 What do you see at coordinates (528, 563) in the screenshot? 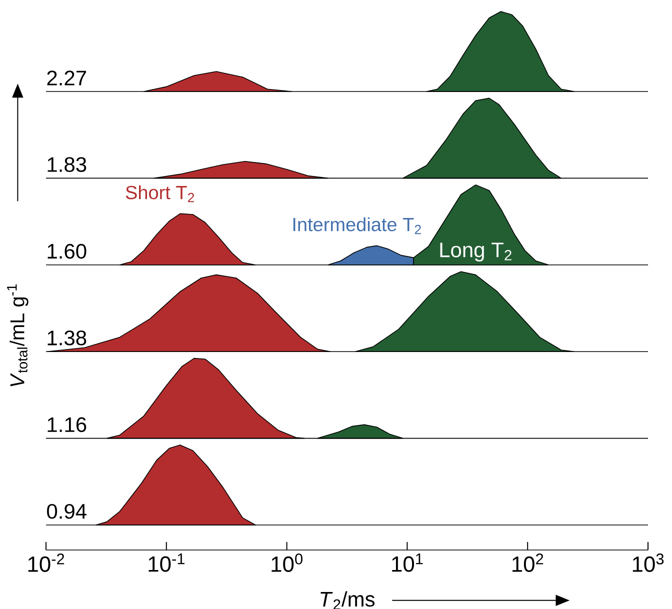
I see `x-tick-label: 10$^{2}$` at bounding box center [528, 563].